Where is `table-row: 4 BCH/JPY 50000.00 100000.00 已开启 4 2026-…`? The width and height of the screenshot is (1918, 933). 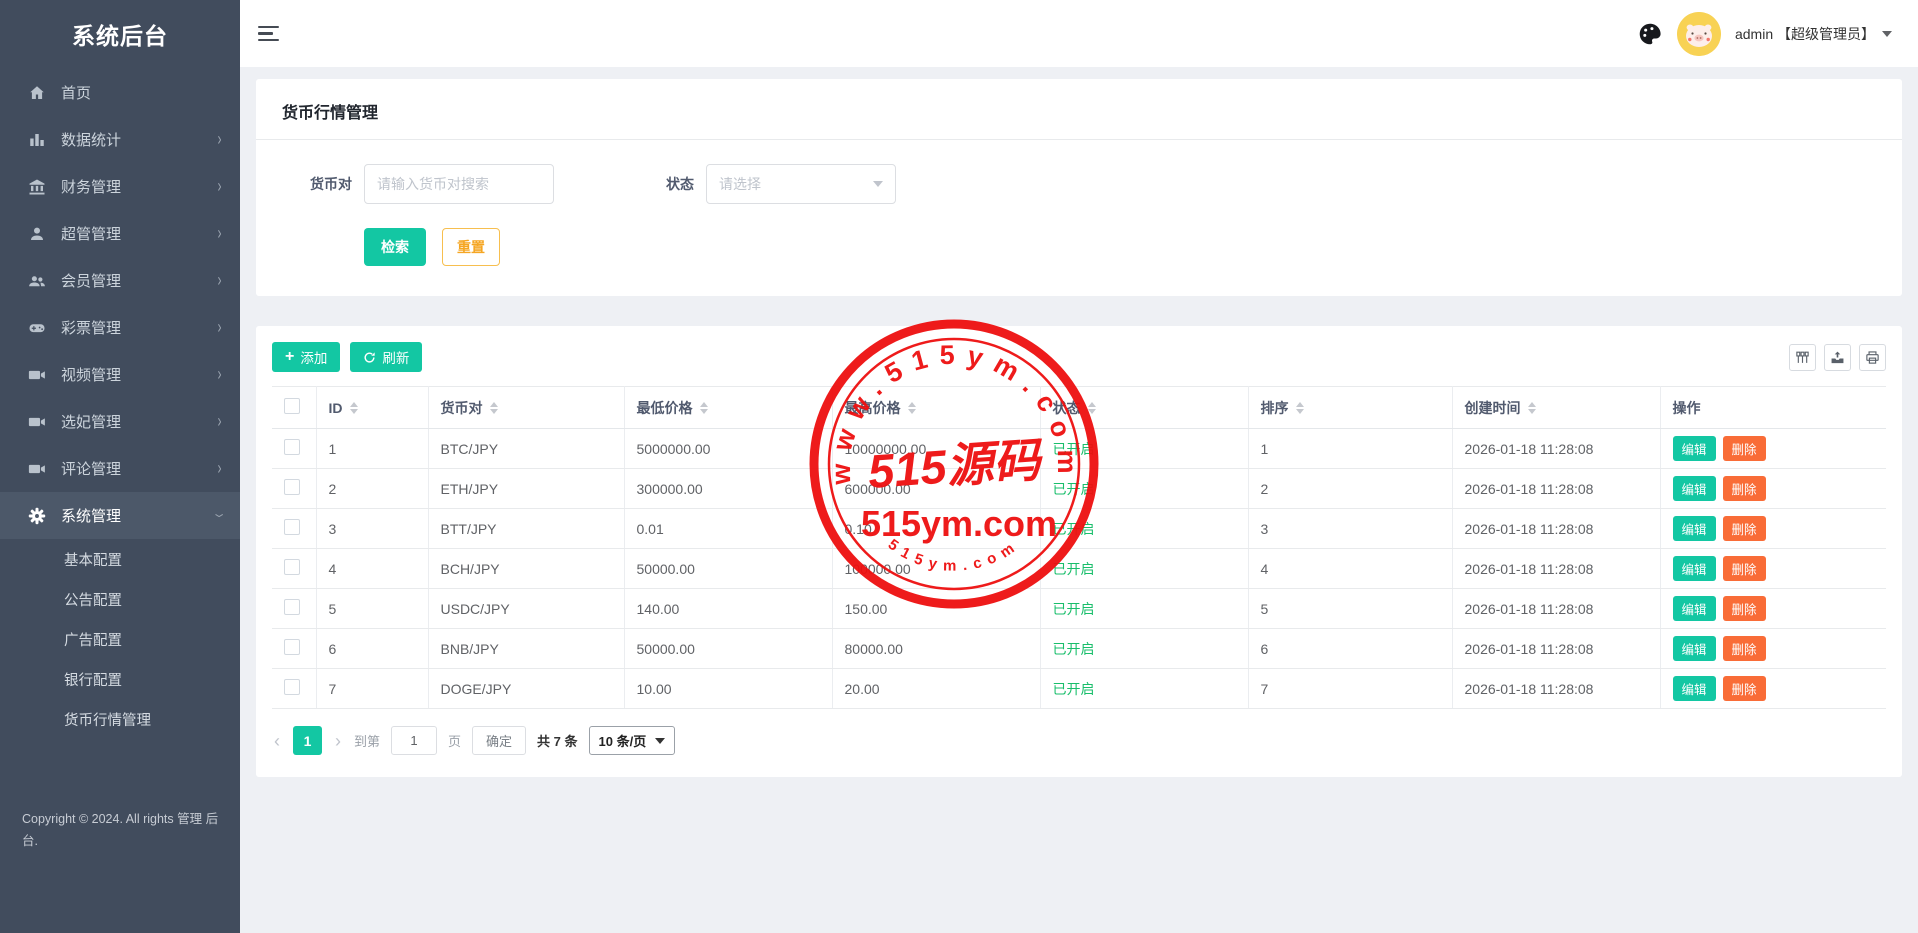
table-row: 4 BCH/JPY 50000.00 100000.00 已开启 4 2026-… is located at coordinates (1079, 568).